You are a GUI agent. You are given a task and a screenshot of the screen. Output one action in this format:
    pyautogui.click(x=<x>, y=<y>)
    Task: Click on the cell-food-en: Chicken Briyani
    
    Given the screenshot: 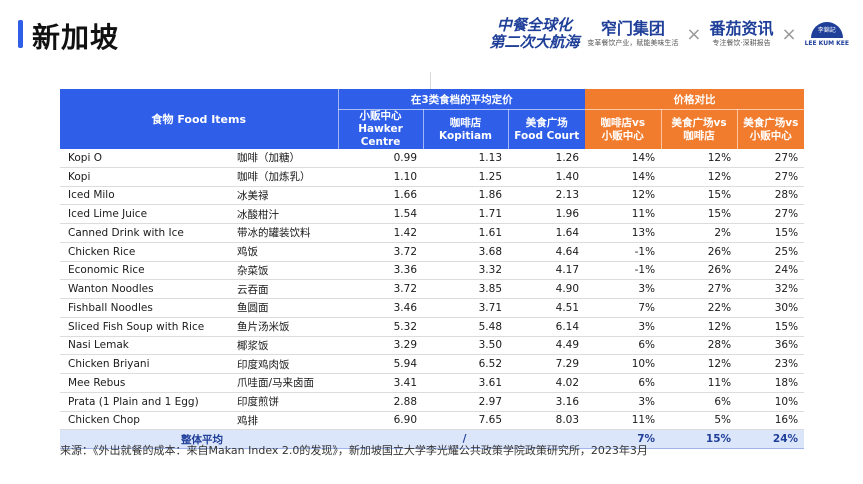 What is the action you would take?
    pyautogui.click(x=147, y=364)
    